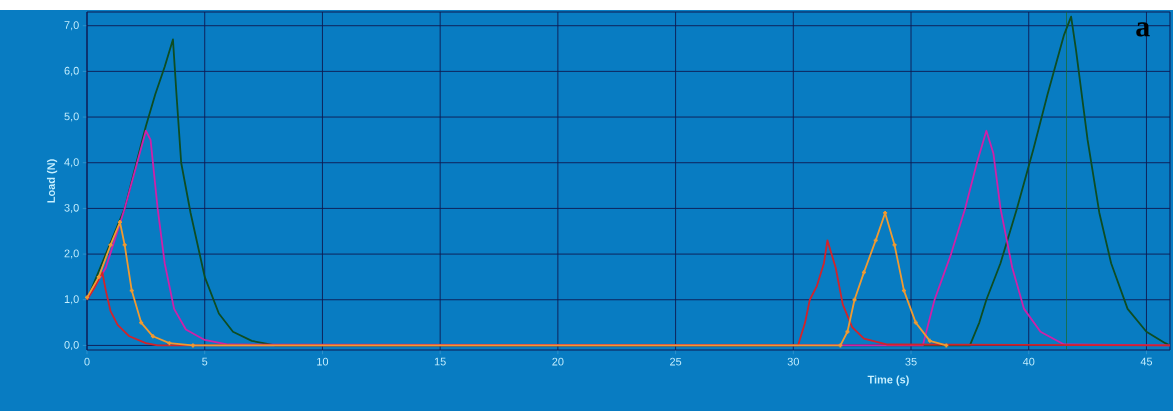 The height and width of the screenshot is (411, 1173). What do you see at coordinates (71, 345) in the screenshot?
I see `y-tick-label: 0,0` at bounding box center [71, 345].